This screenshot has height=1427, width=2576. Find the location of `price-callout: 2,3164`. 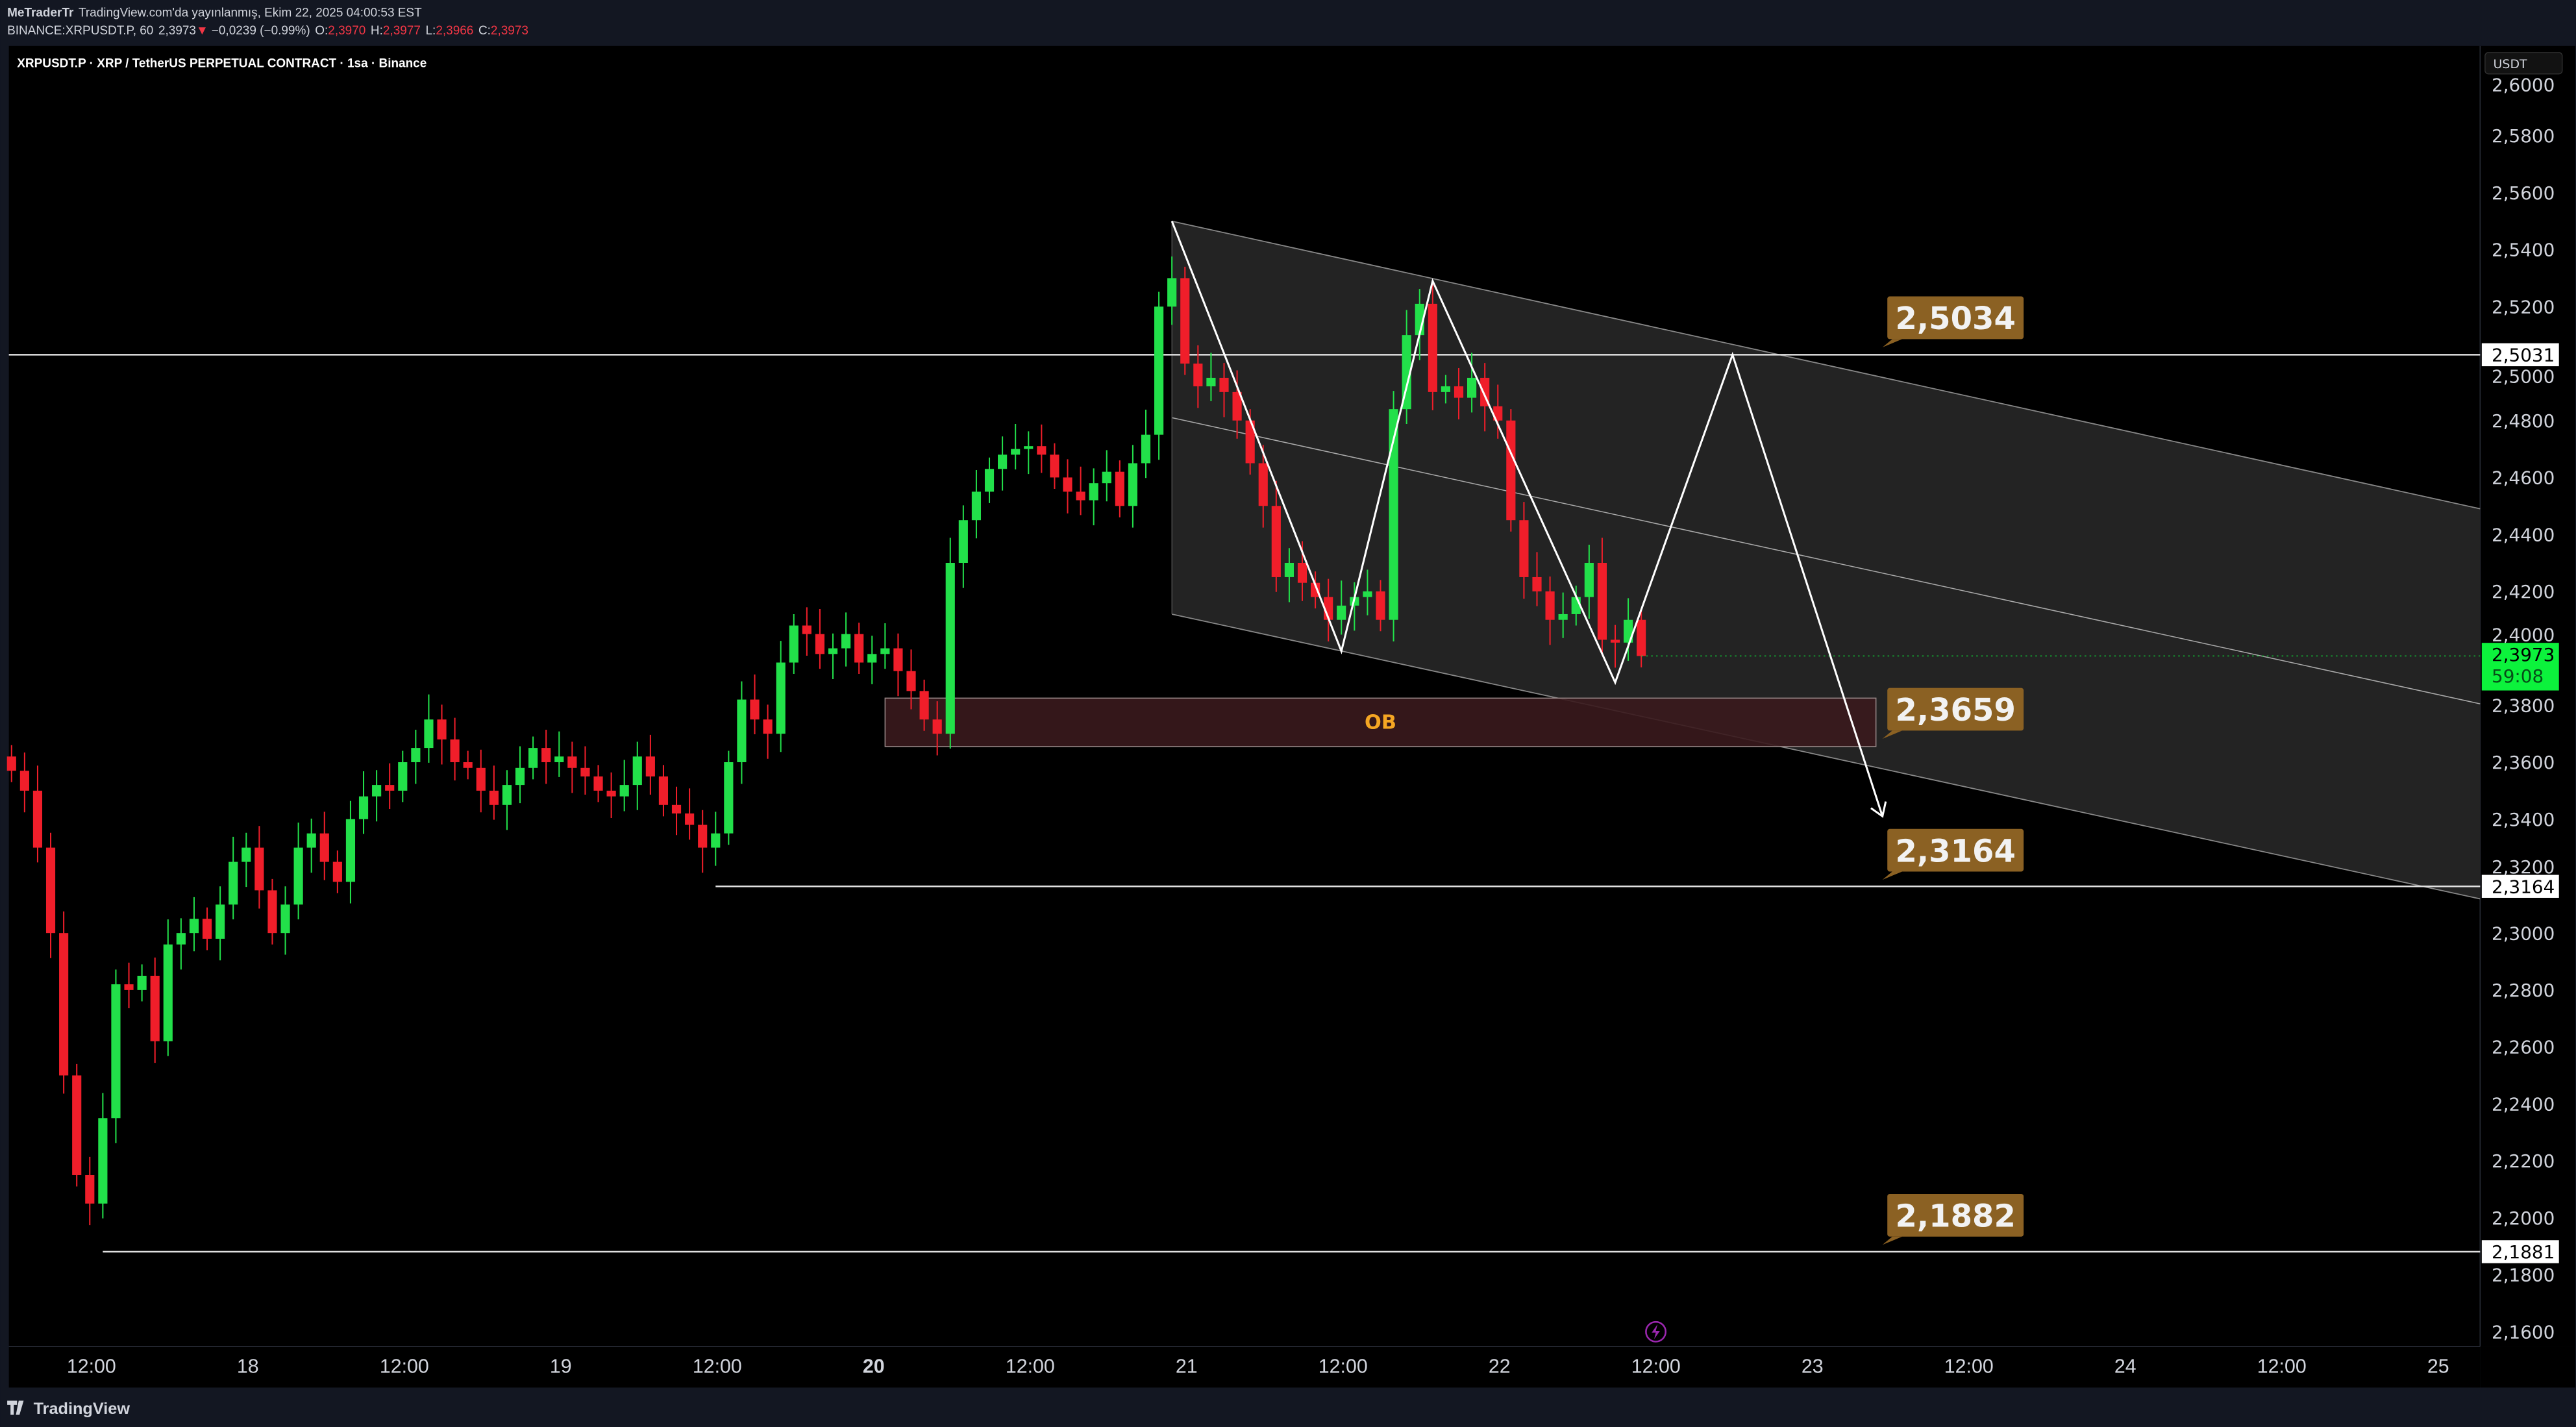

price-callout: 2,3164 is located at coordinates (1953, 854).